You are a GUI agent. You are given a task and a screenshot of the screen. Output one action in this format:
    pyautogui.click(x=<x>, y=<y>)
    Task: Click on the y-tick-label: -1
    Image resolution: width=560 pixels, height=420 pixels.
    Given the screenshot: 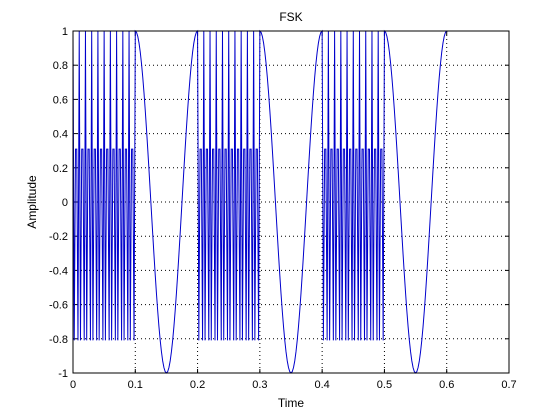 What is the action you would take?
    pyautogui.click(x=63, y=374)
    